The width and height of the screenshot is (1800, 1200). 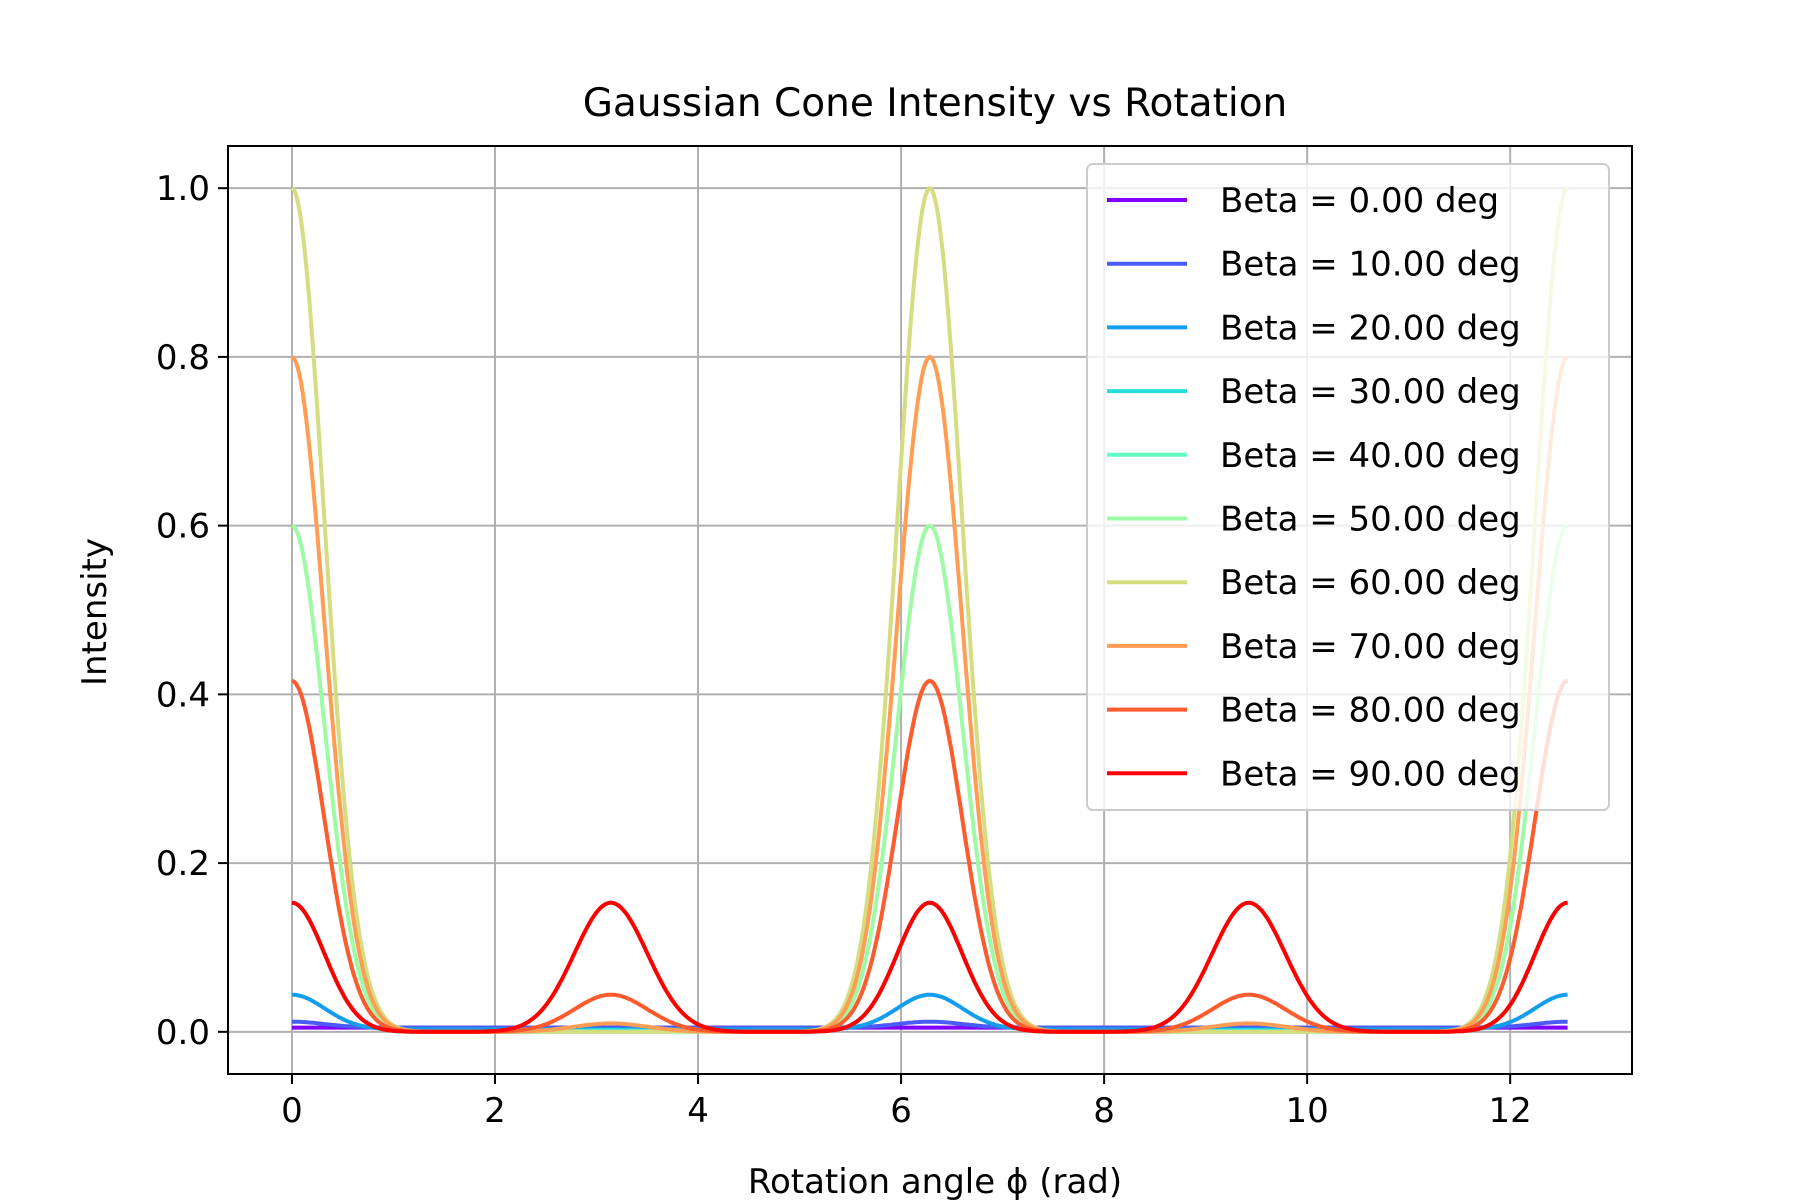 What do you see at coordinates (183, 1033) in the screenshot?
I see `y-tick-label-0: 0.0` at bounding box center [183, 1033].